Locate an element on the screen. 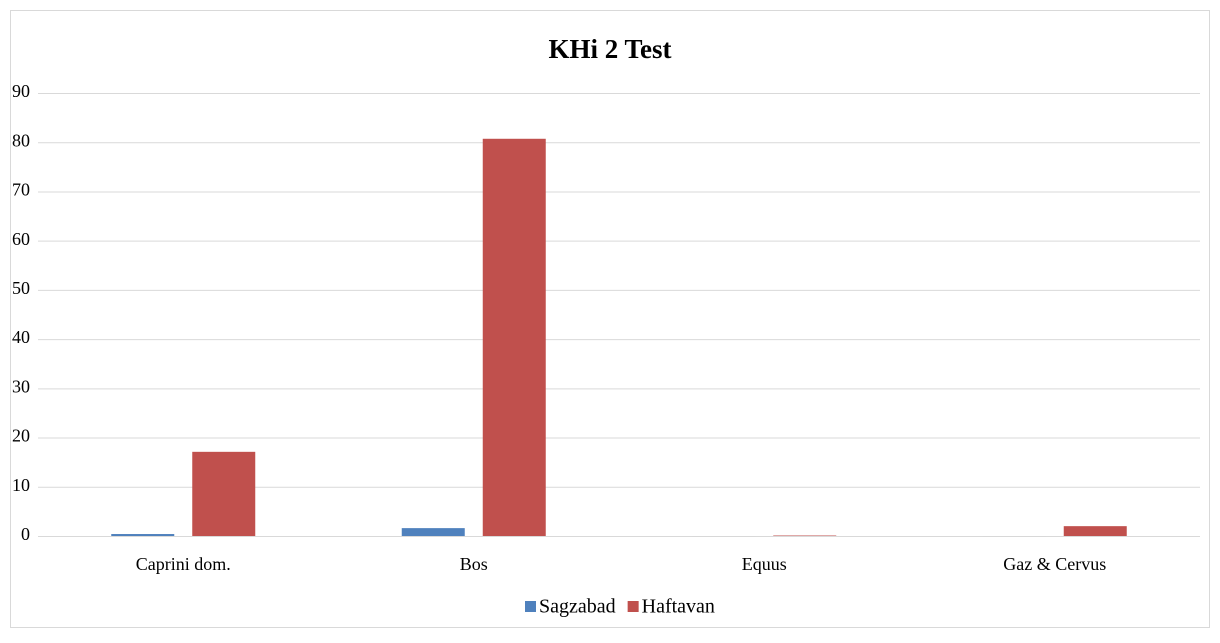 This screenshot has height=643, width=1220. y-tick-label: 30 is located at coordinates (21, 386).